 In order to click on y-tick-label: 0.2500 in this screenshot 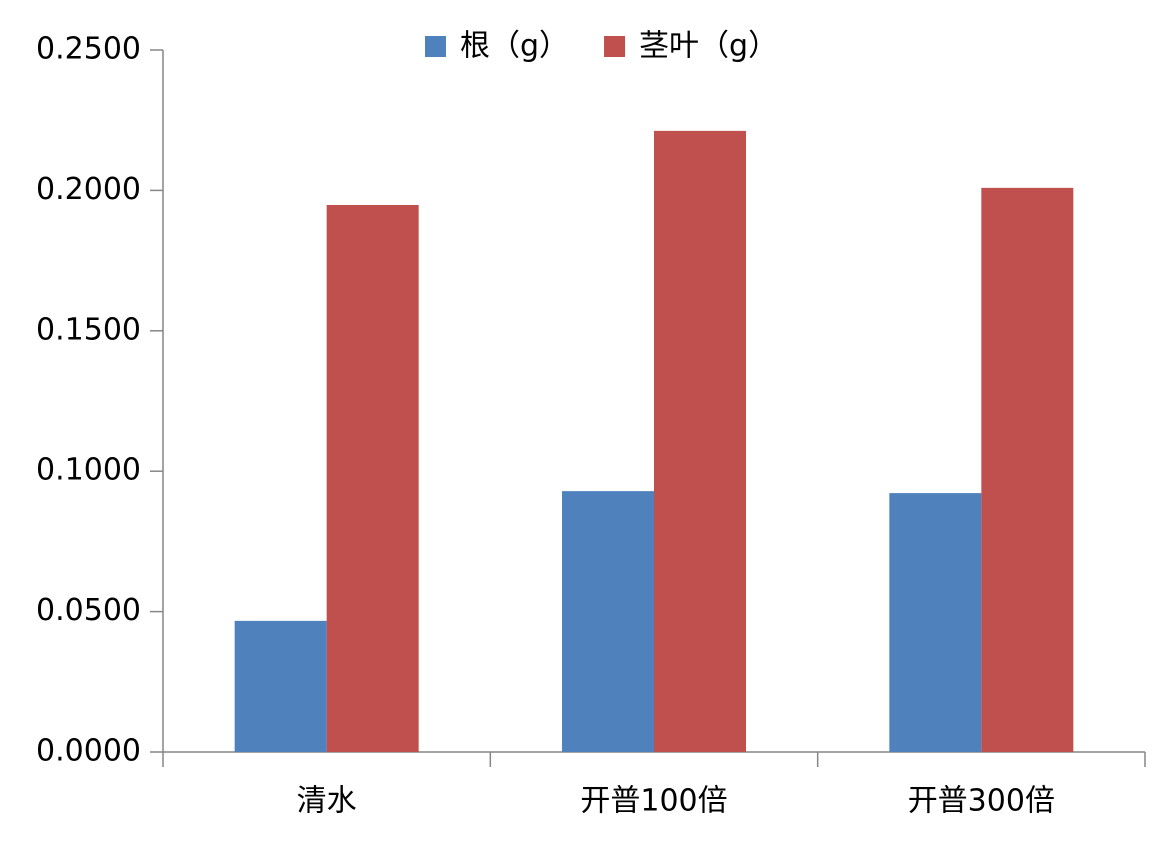, I will do `click(88, 49)`.